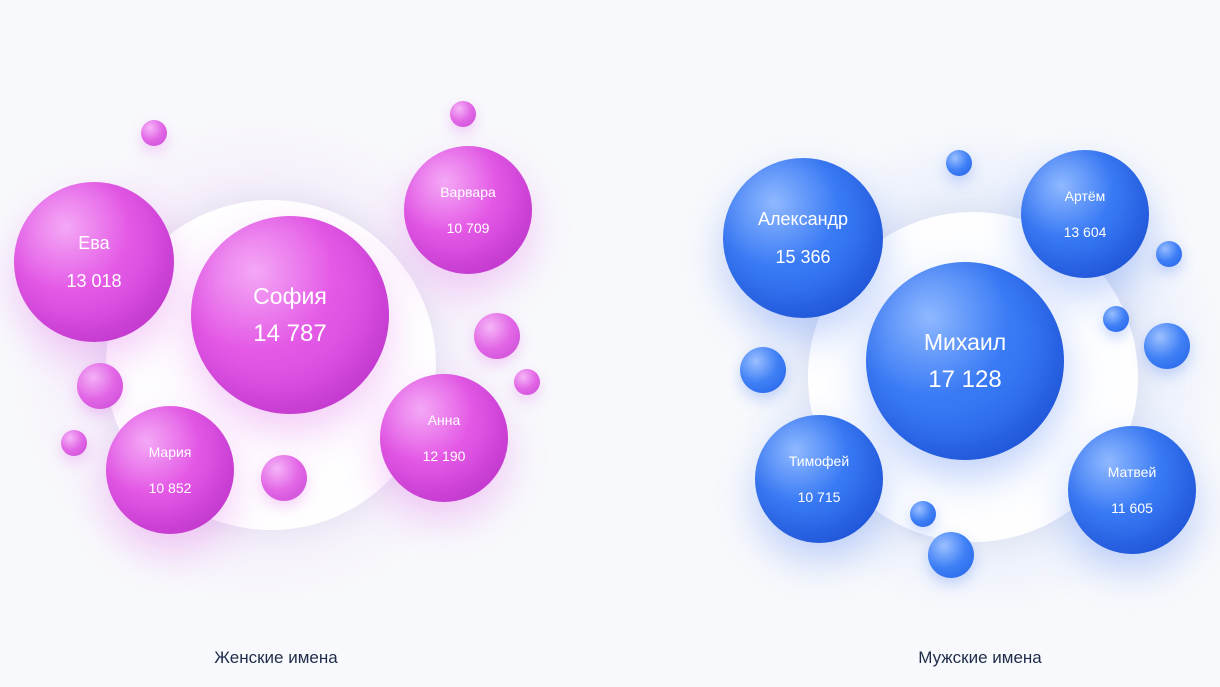 The image size is (1220, 687). What do you see at coordinates (803, 219) in the screenshot?
I see `bubble-name: Александр` at bounding box center [803, 219].